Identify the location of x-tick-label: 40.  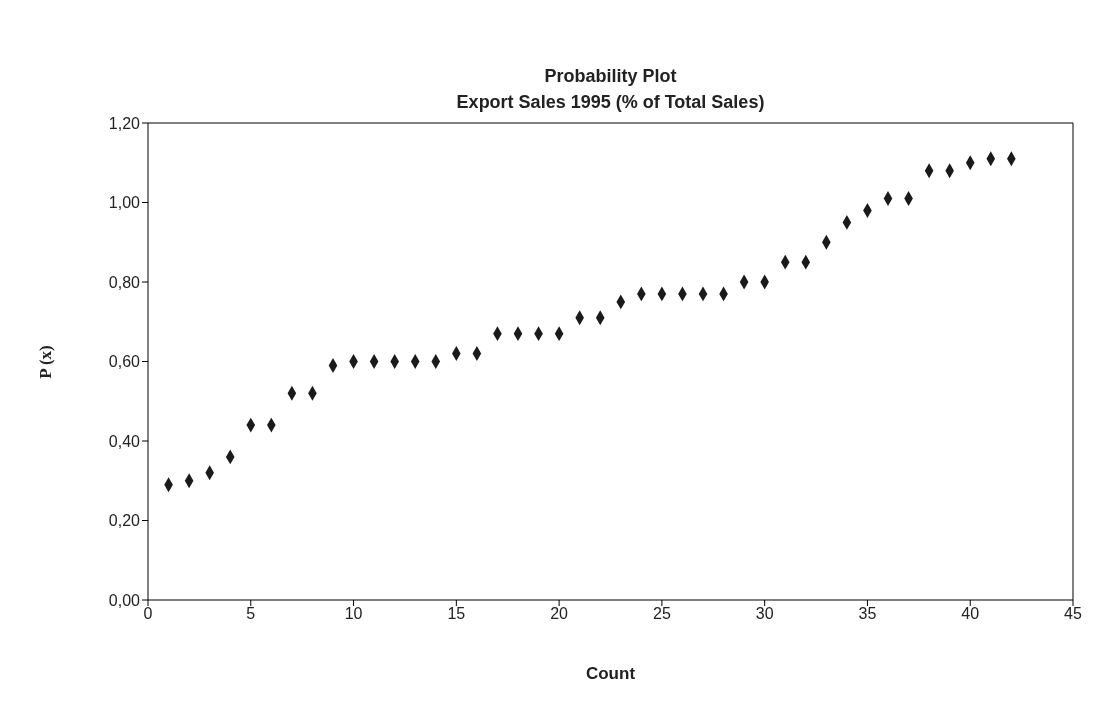
(970, 614).